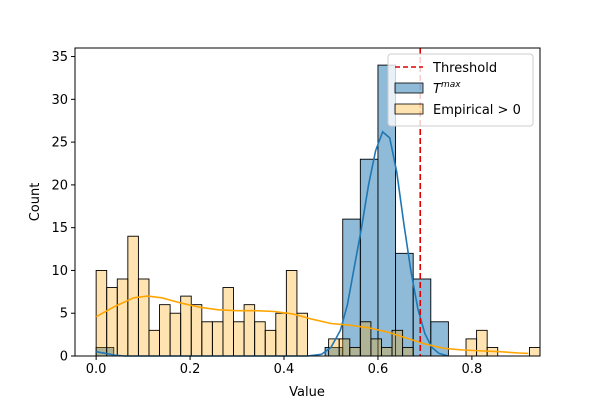  I want to click on legend-tmax-label: Tmax, so click(447, 88).